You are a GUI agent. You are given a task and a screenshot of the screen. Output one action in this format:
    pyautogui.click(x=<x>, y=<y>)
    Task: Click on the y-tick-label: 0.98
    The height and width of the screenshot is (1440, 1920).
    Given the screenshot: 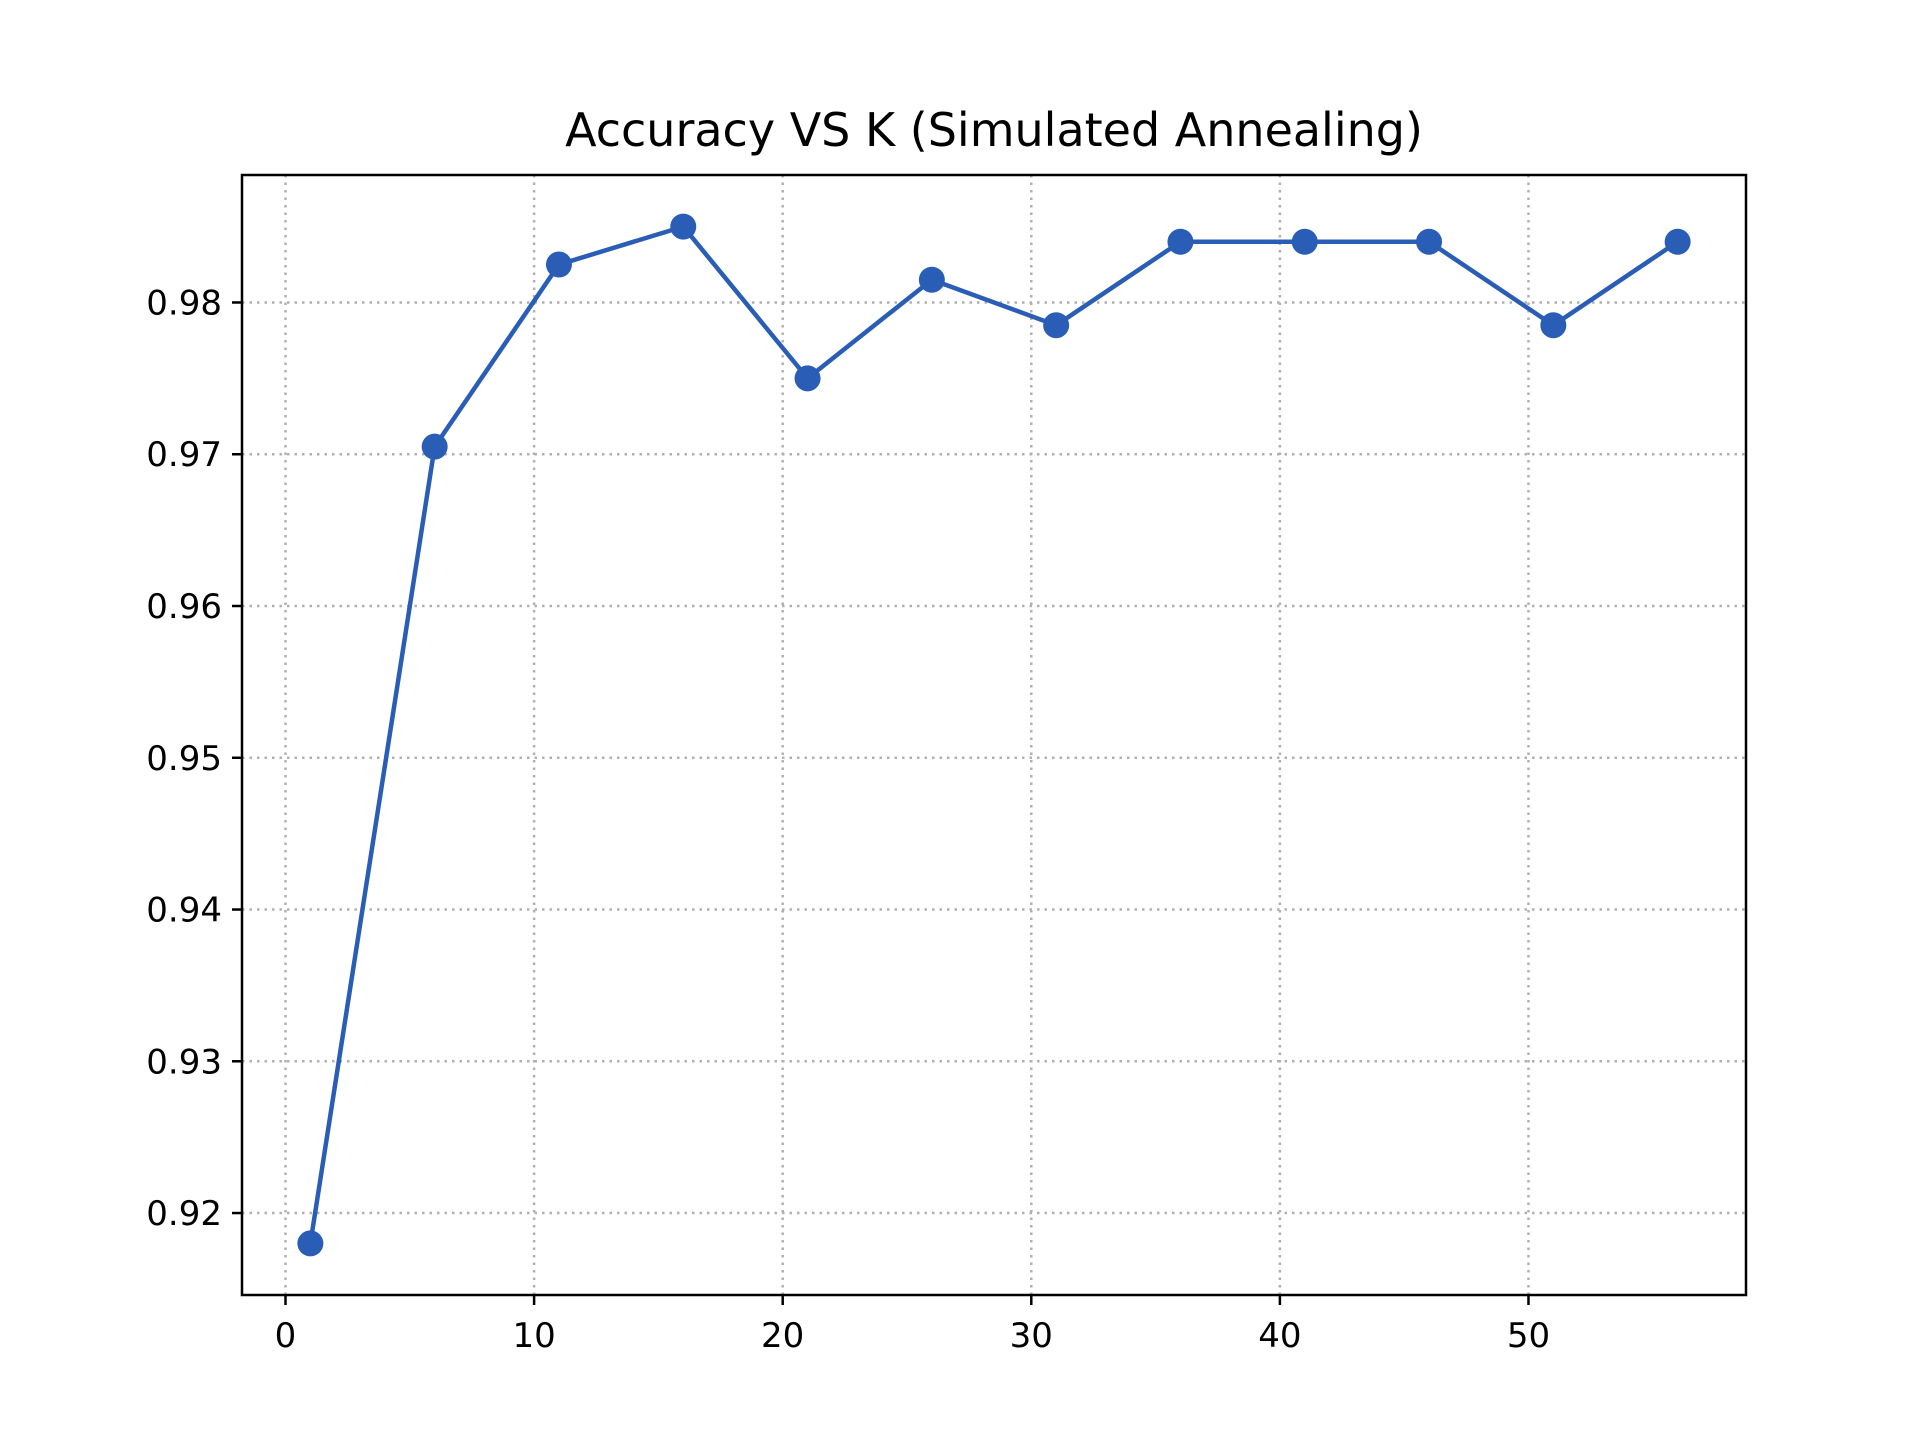 What is the action you would take?
    pyautogui.click(x=184, y=303)
    